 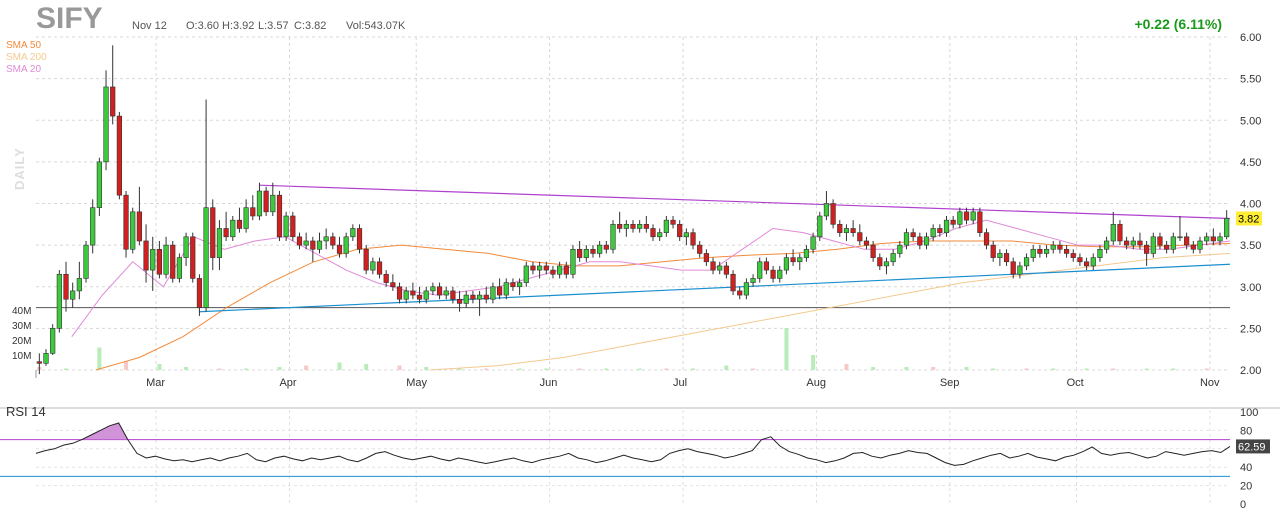 I want to click on rsi-overbought-fill, so click(x=100, y=431).